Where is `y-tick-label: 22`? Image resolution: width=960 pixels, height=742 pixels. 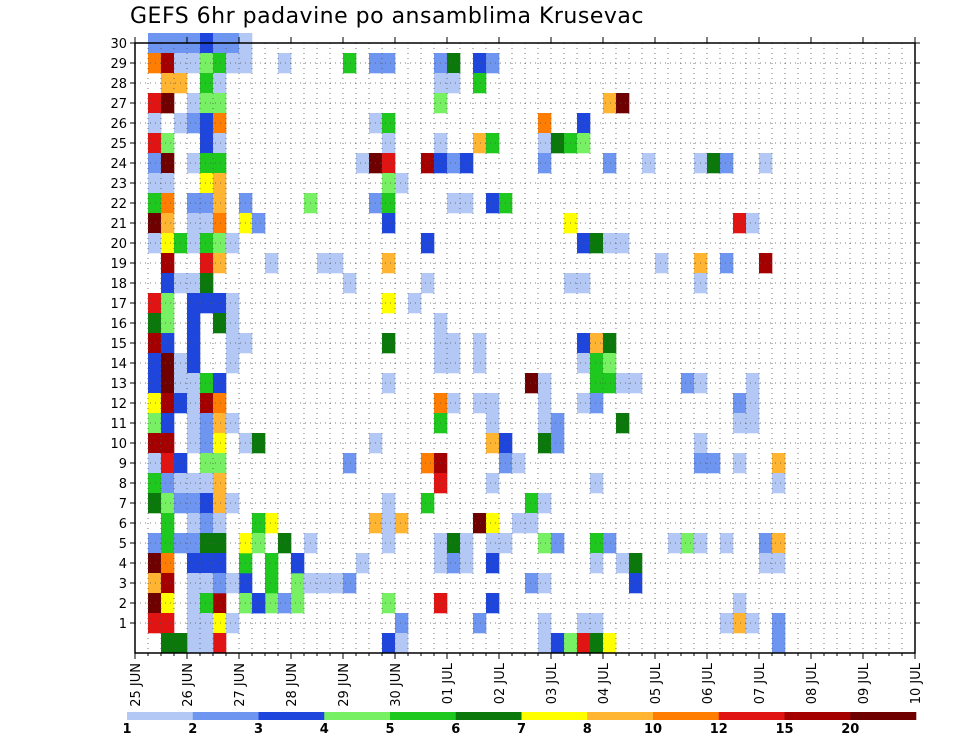 y-tick-label: 22 is located at coordinates (118, 204).